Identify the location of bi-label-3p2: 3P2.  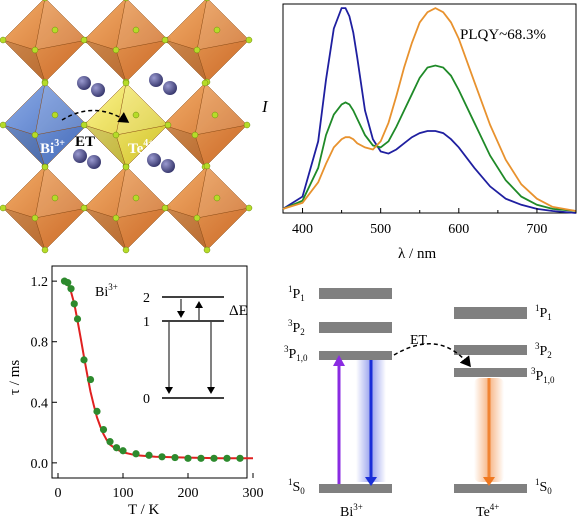
(296, 327).